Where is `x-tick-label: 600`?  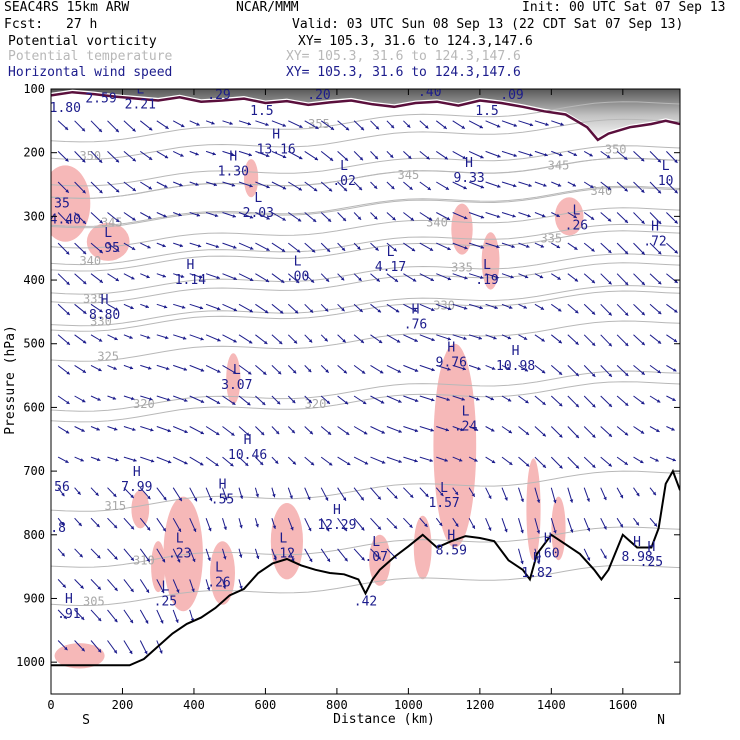 x-tick-label: 600 is located at coordinates (266, 705).